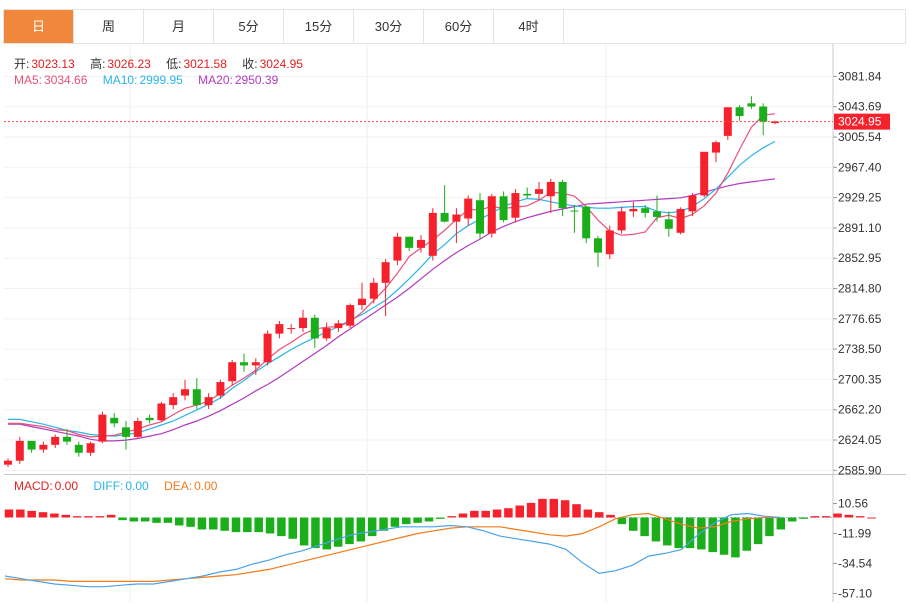 The image size is (910, 604). Describe the element at coordinates (39, 26) in the screenshot. I see `tab-day: 日` at that location.